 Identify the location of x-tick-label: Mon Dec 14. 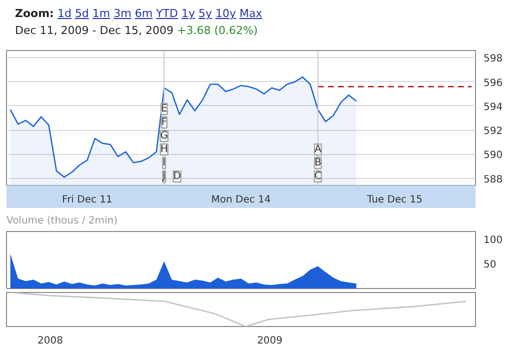
(241, 200).